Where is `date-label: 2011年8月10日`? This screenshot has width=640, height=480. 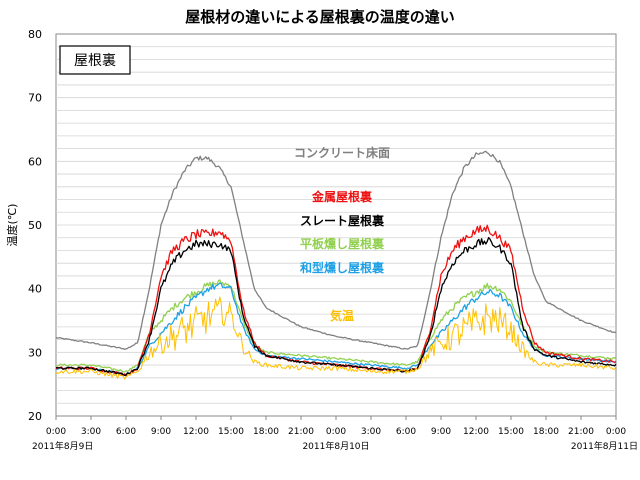 date-label: 2011年8月10日 is located at coordinates (335, 446).